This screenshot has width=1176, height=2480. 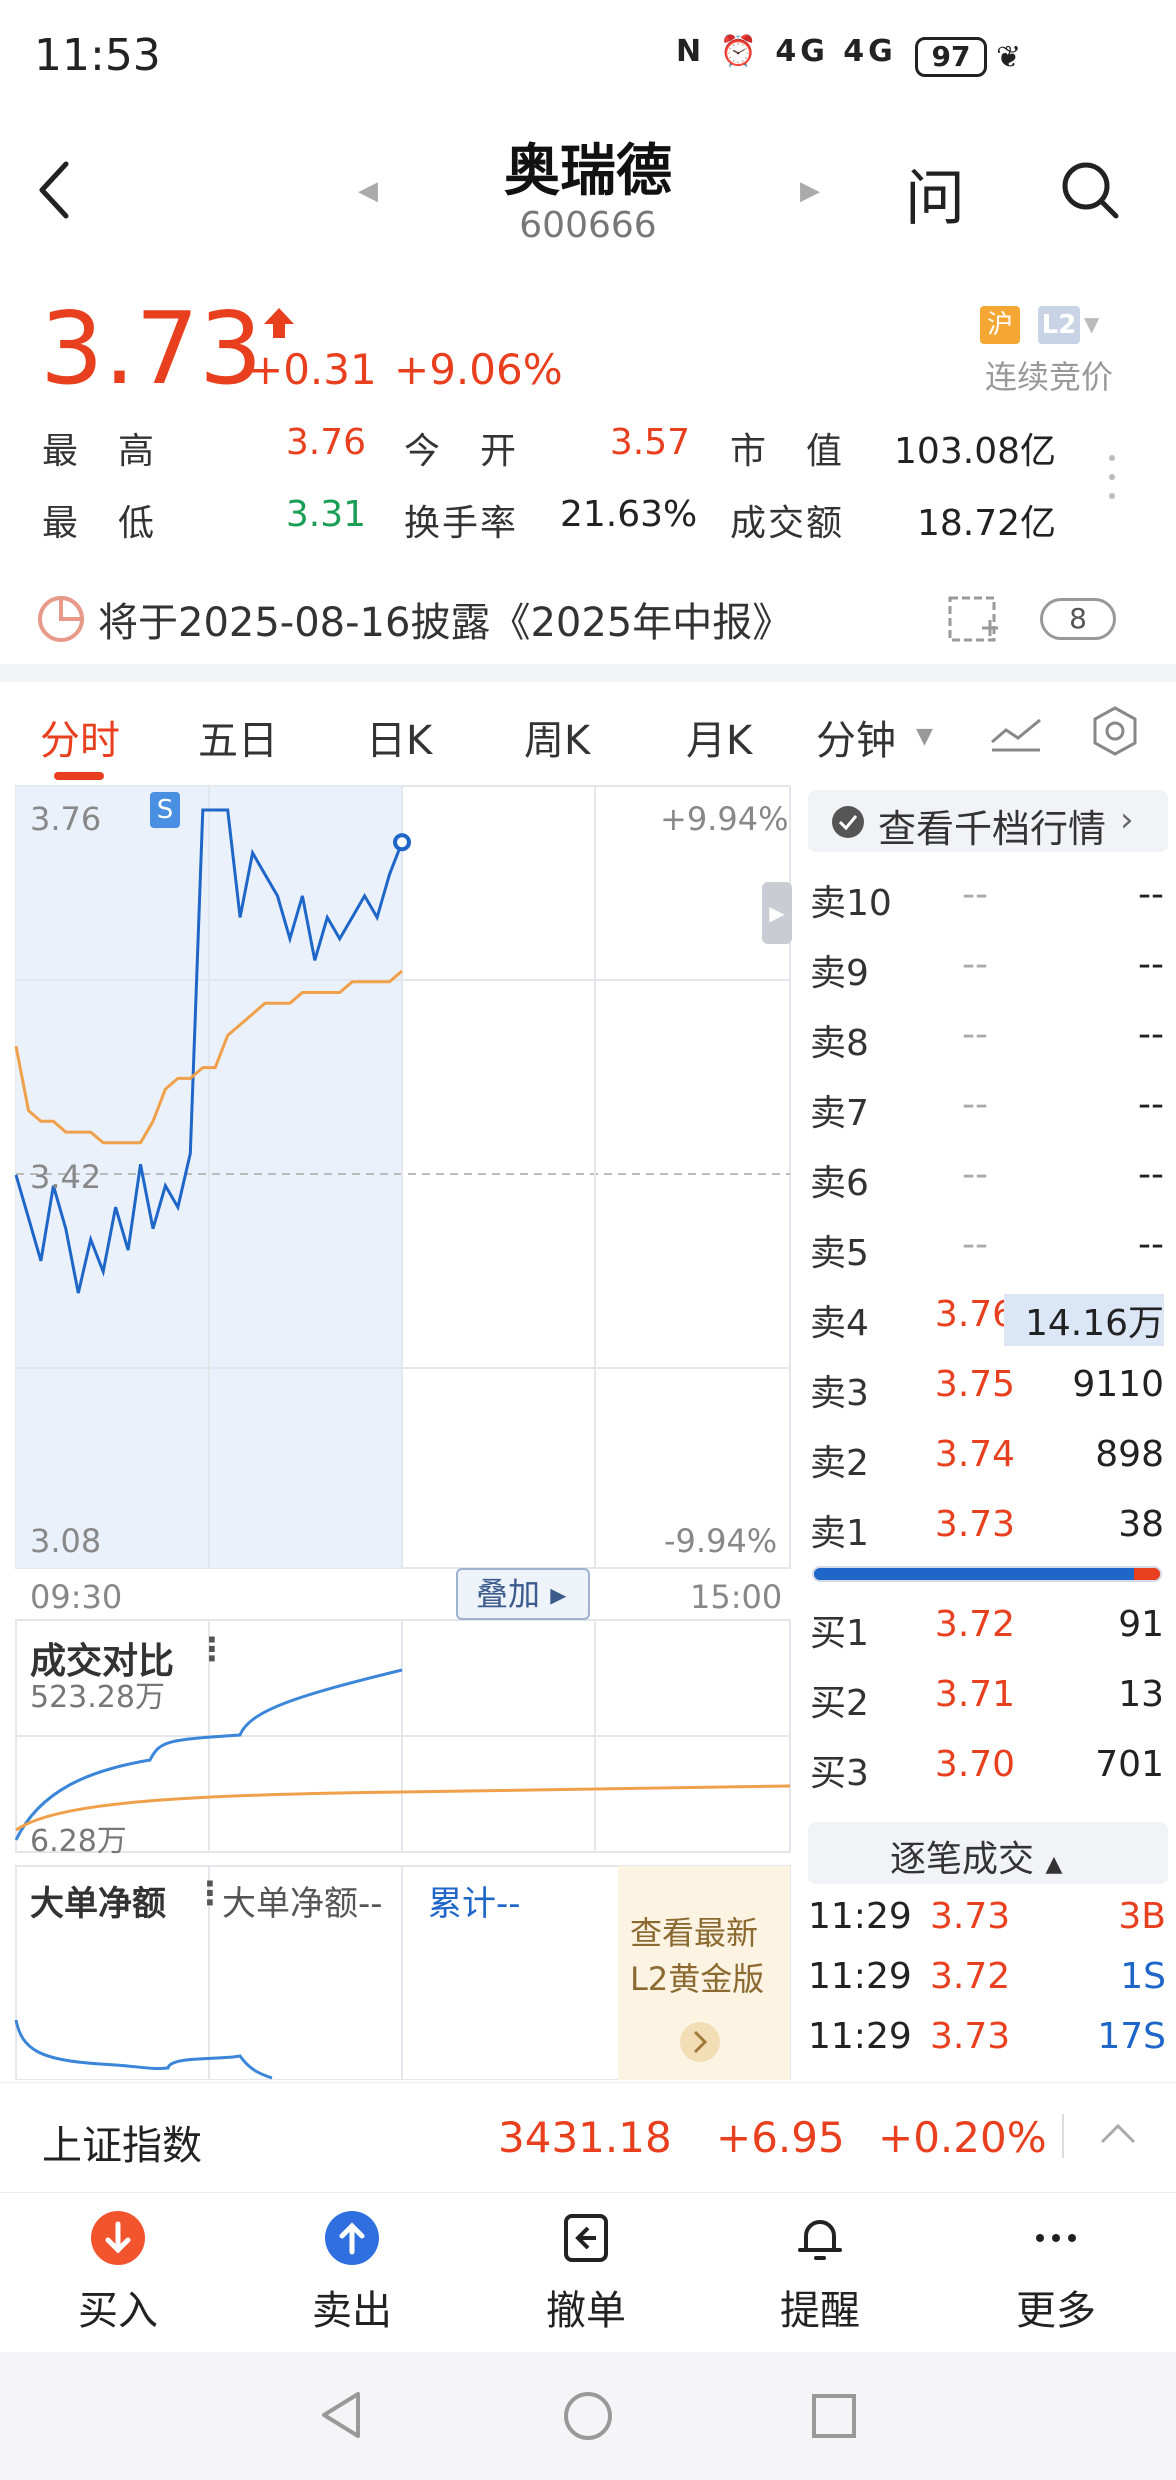 I want to click on trades-title: 逐笔成交 ▲, so click(x=976, y=1856).